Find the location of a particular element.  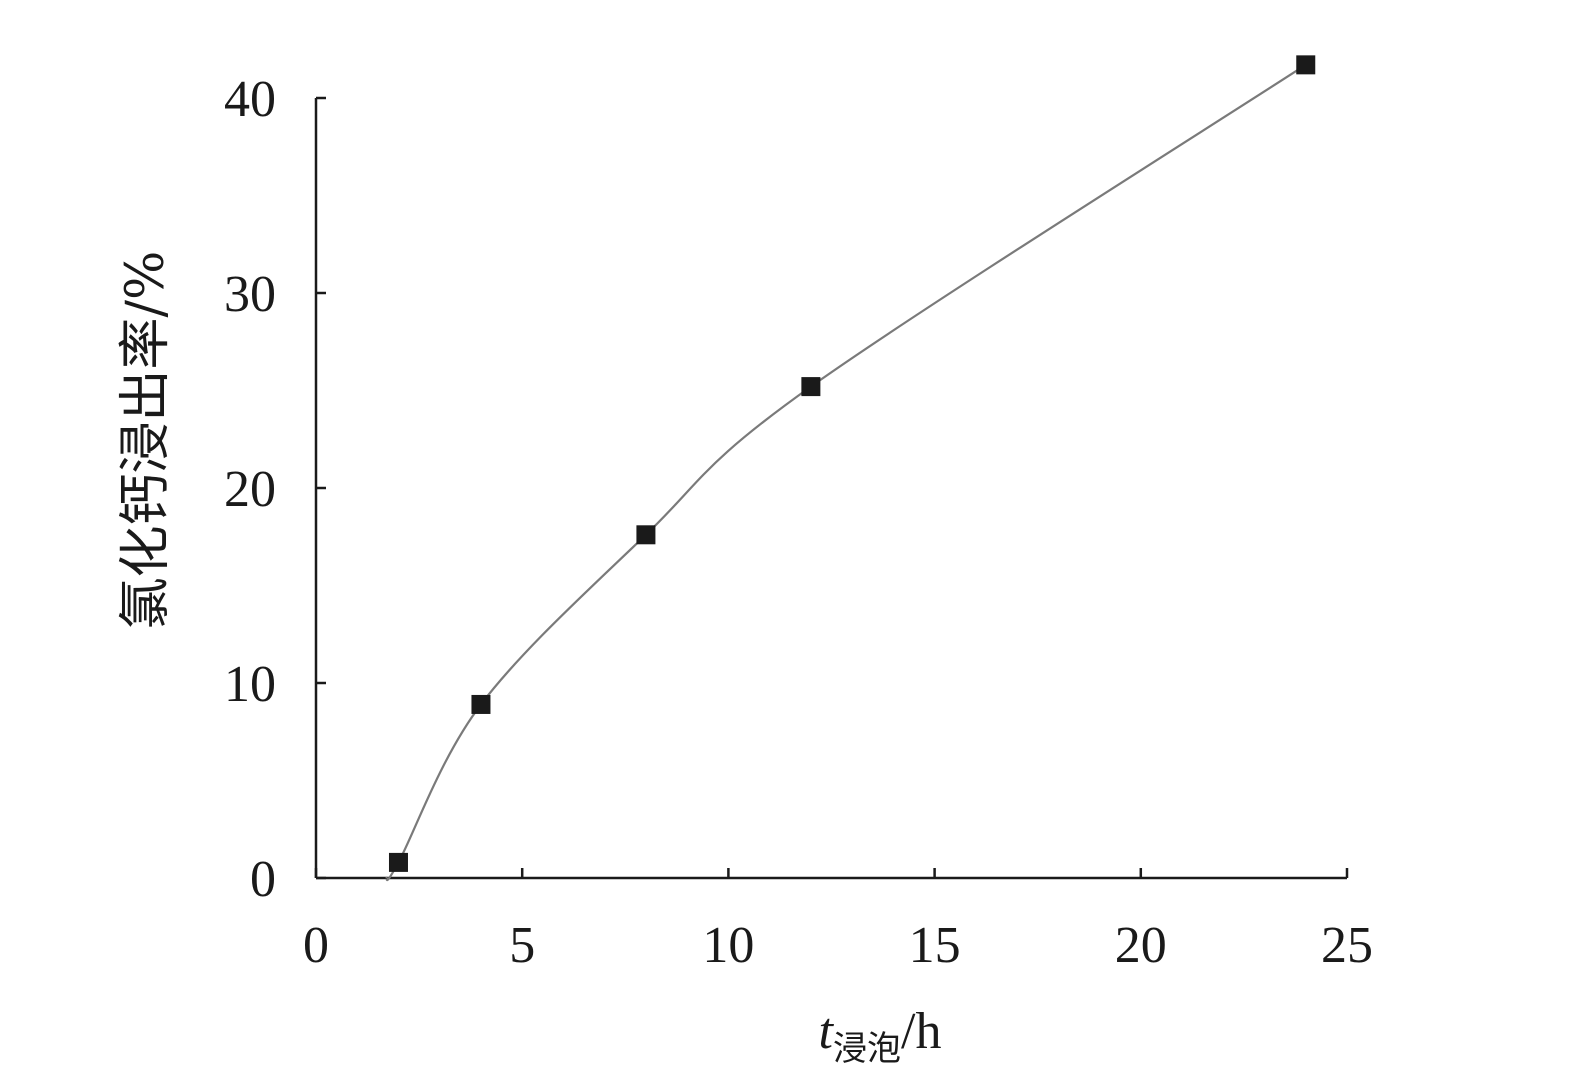

x-axis-label-var: t is located at coordinates (827, 1031).